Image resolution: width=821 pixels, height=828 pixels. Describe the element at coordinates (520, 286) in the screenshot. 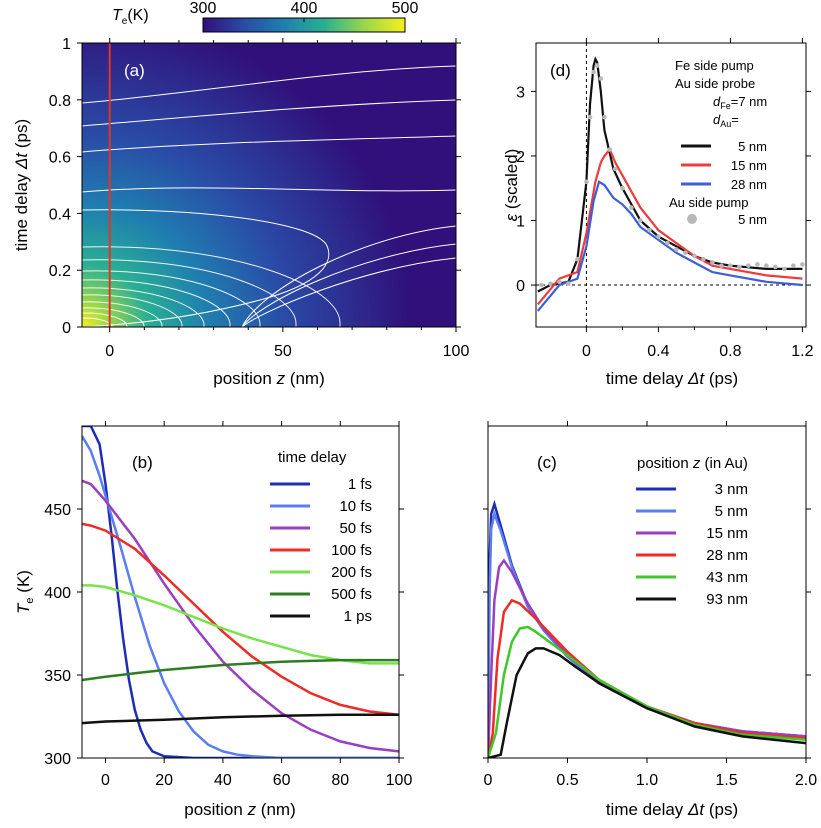

I see `y-tick-label-d: 0` at that location.